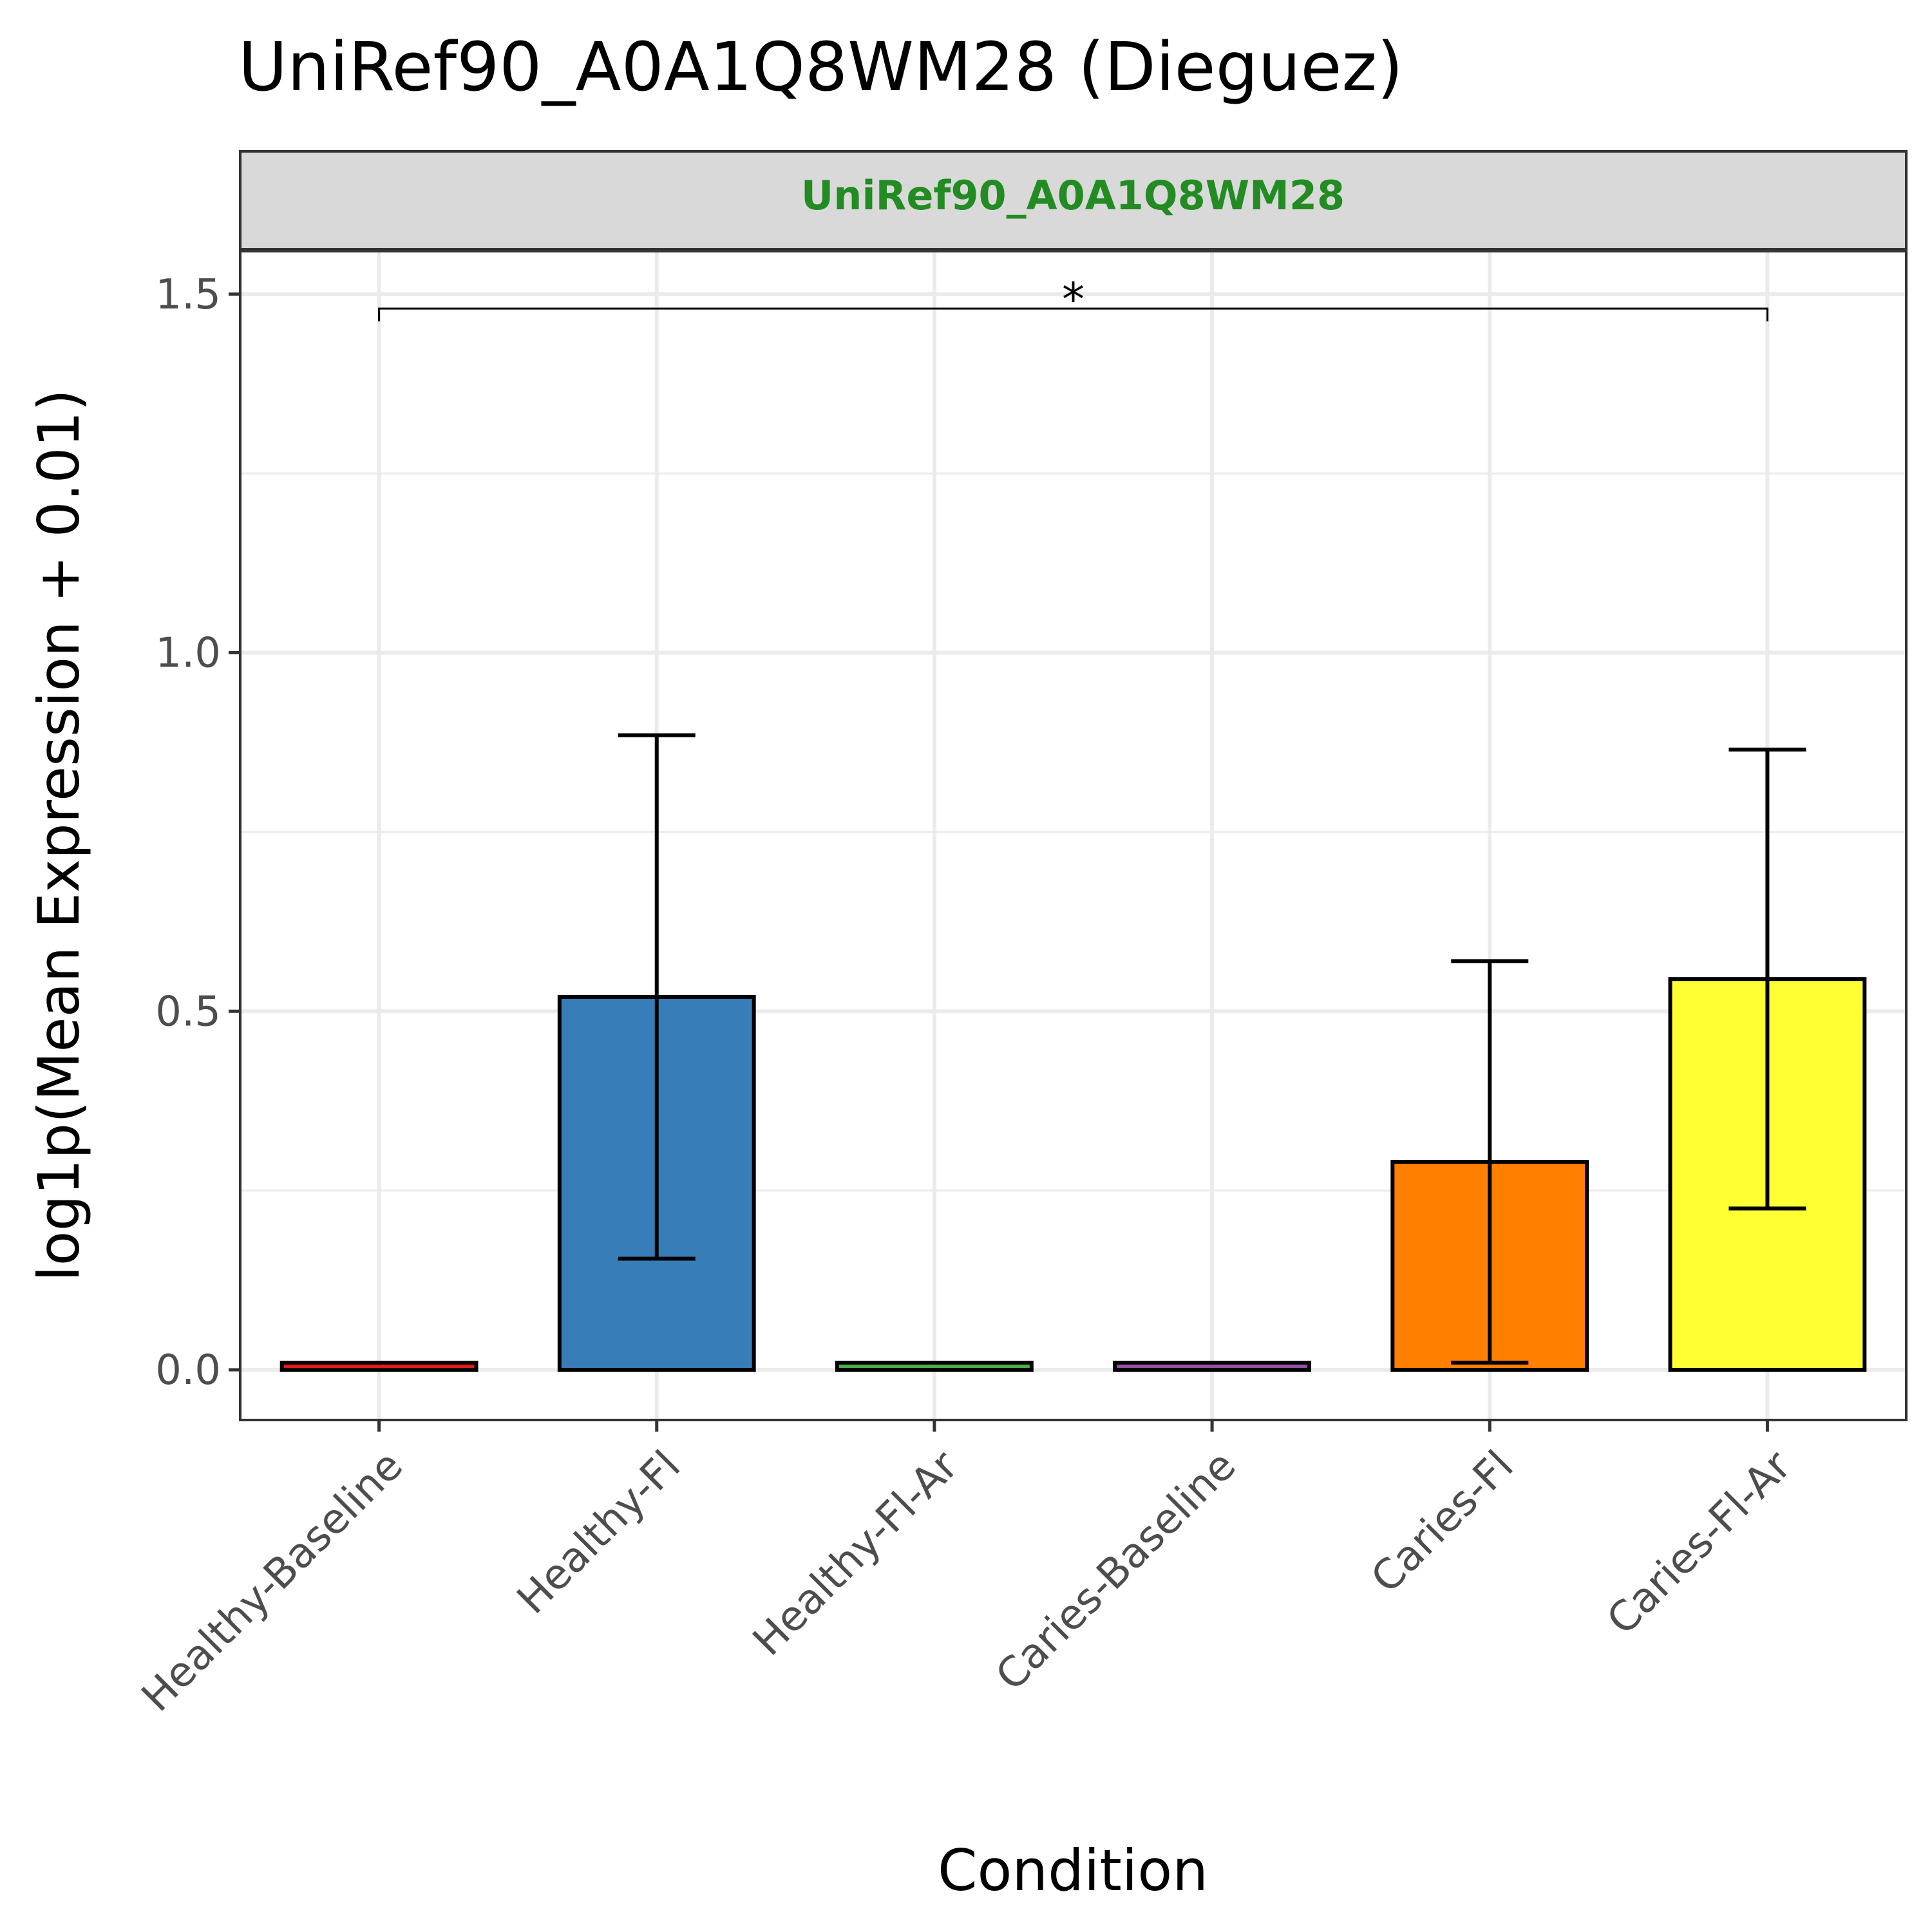  I want to click on x-tick-label: Caries-Baseline, so click(1116, 1571).